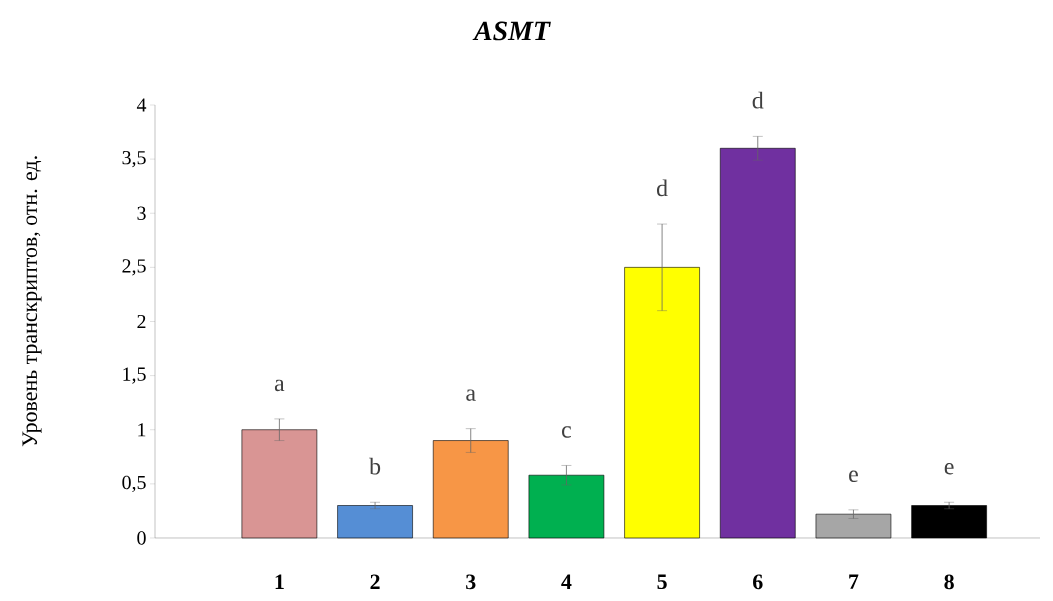 This screenshot has width=1053, height=601. What do you see at coordinates (949, 582) in the screenshot?
I see `x-tick-label: 8` at bounding box center [949, 582].